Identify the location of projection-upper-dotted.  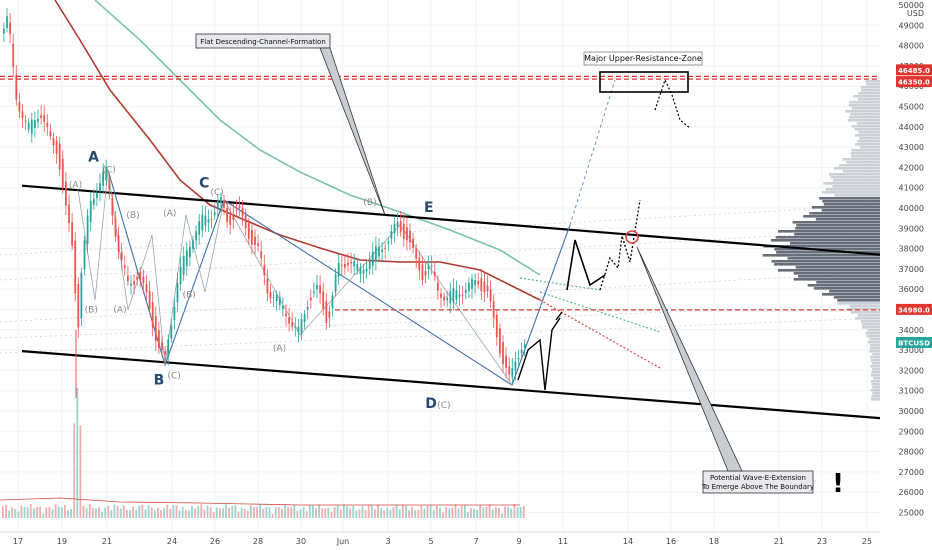
(672, 103).